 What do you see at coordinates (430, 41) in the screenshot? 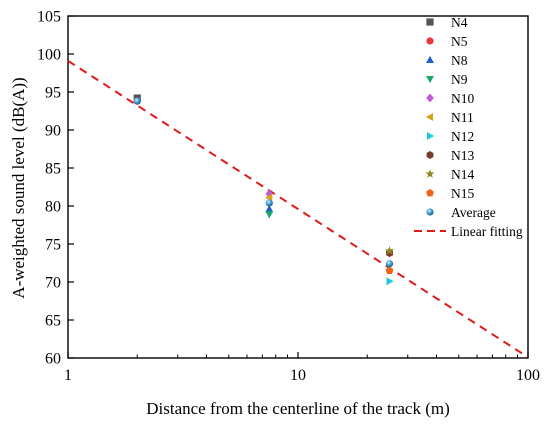
I see `legend-marker-n5` at bounding box center [430, 41].